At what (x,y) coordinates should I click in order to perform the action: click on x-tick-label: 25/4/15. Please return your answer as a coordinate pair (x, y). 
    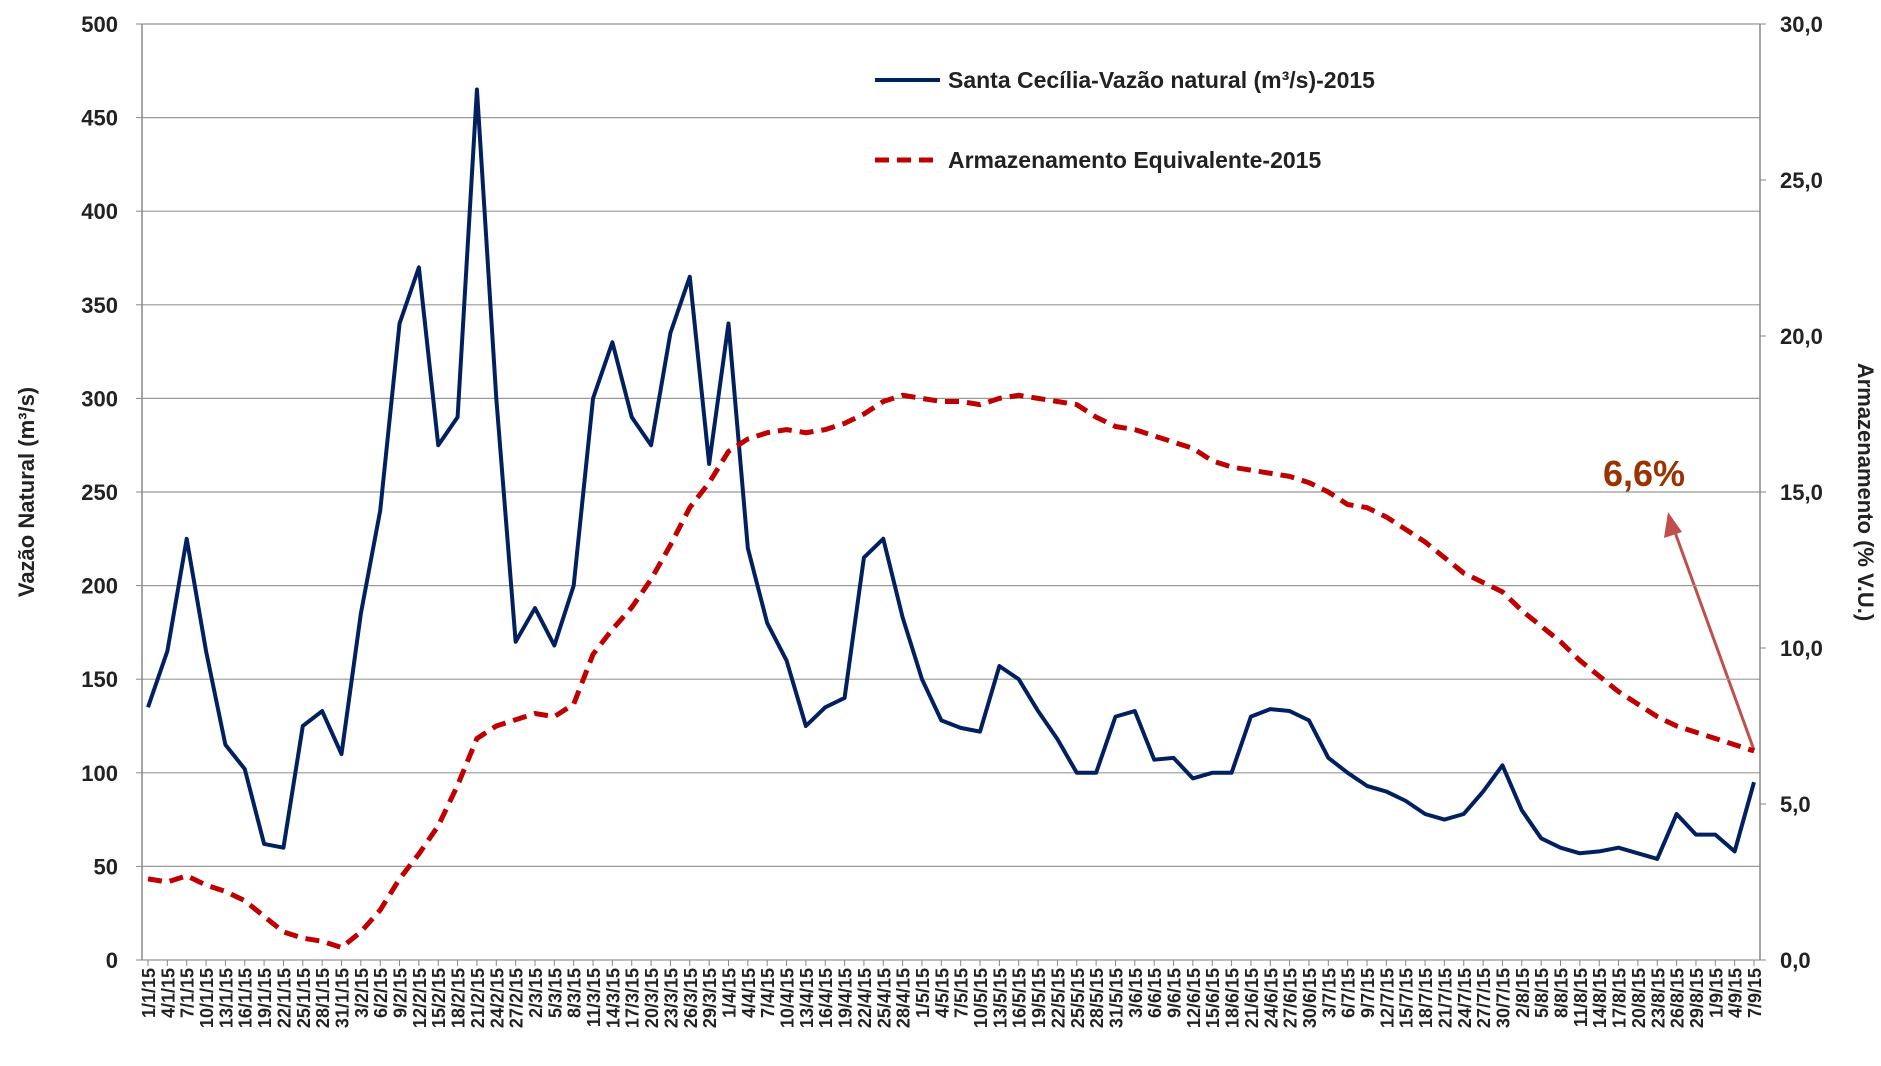
    Looking at the image, I should click on (884, 998).